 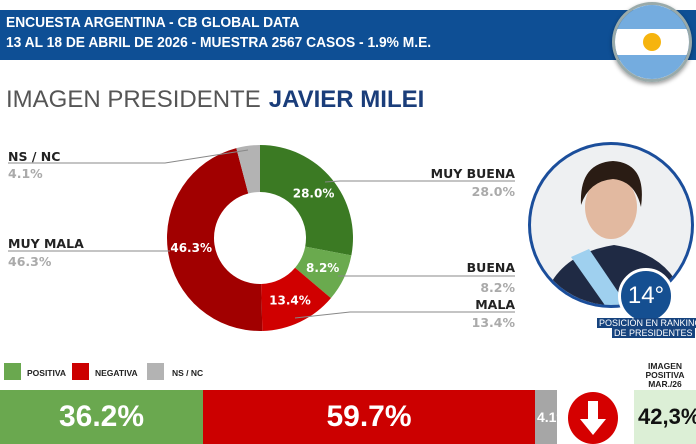 I want to click on header-band, so click(x=348, y=35).